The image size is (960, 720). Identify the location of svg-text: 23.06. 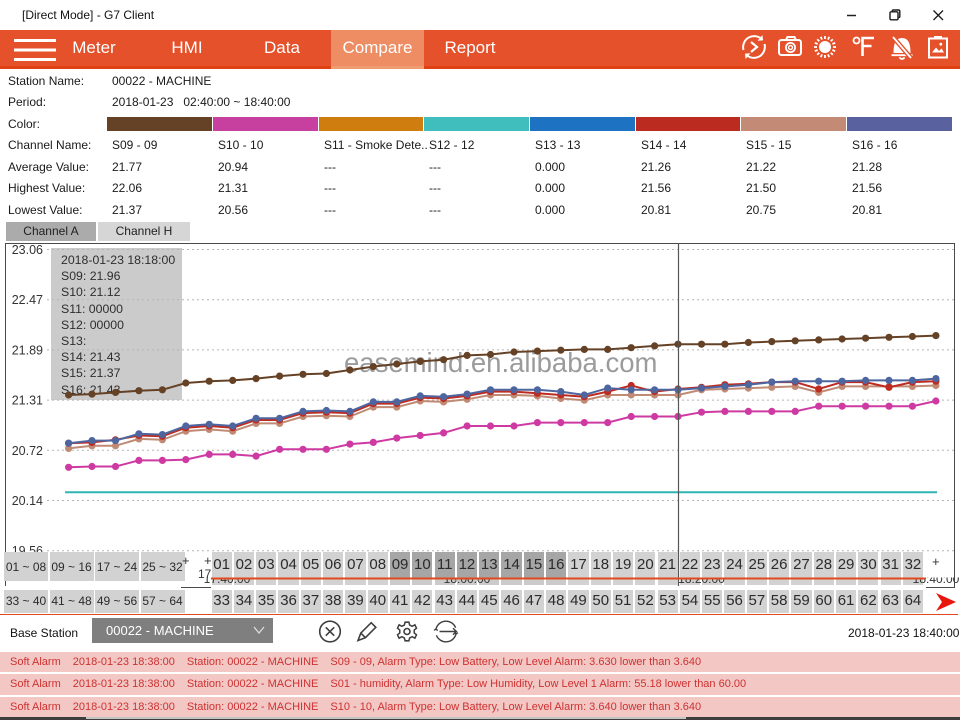
(27, 250).